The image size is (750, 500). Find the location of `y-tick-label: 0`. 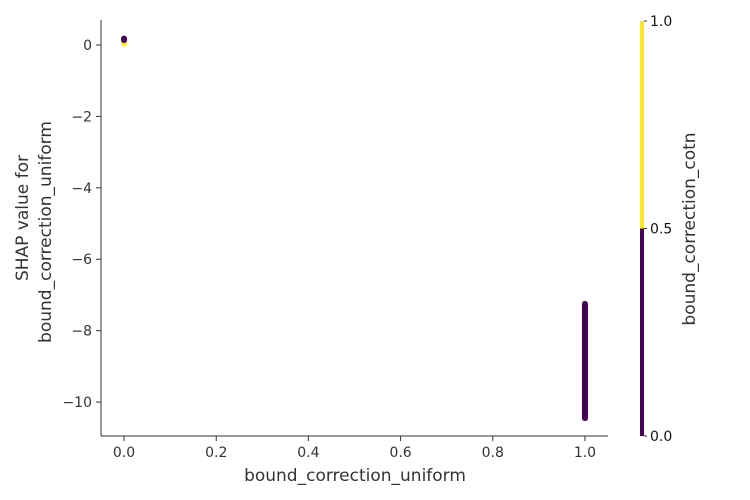

y-tick-label: 0 is located at coordinates (87, 46).